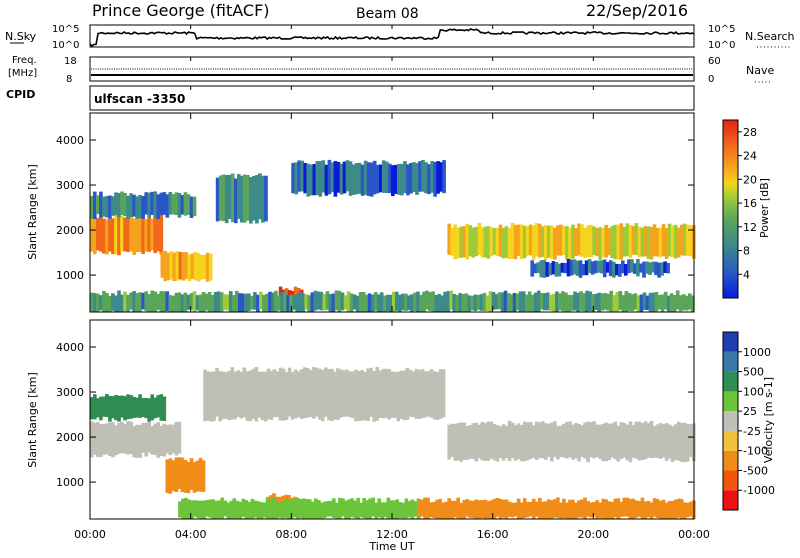  Describe the element at coordinates (750, 132) in the screenshot. I see `power-colorbar-tick: 28` at that location.